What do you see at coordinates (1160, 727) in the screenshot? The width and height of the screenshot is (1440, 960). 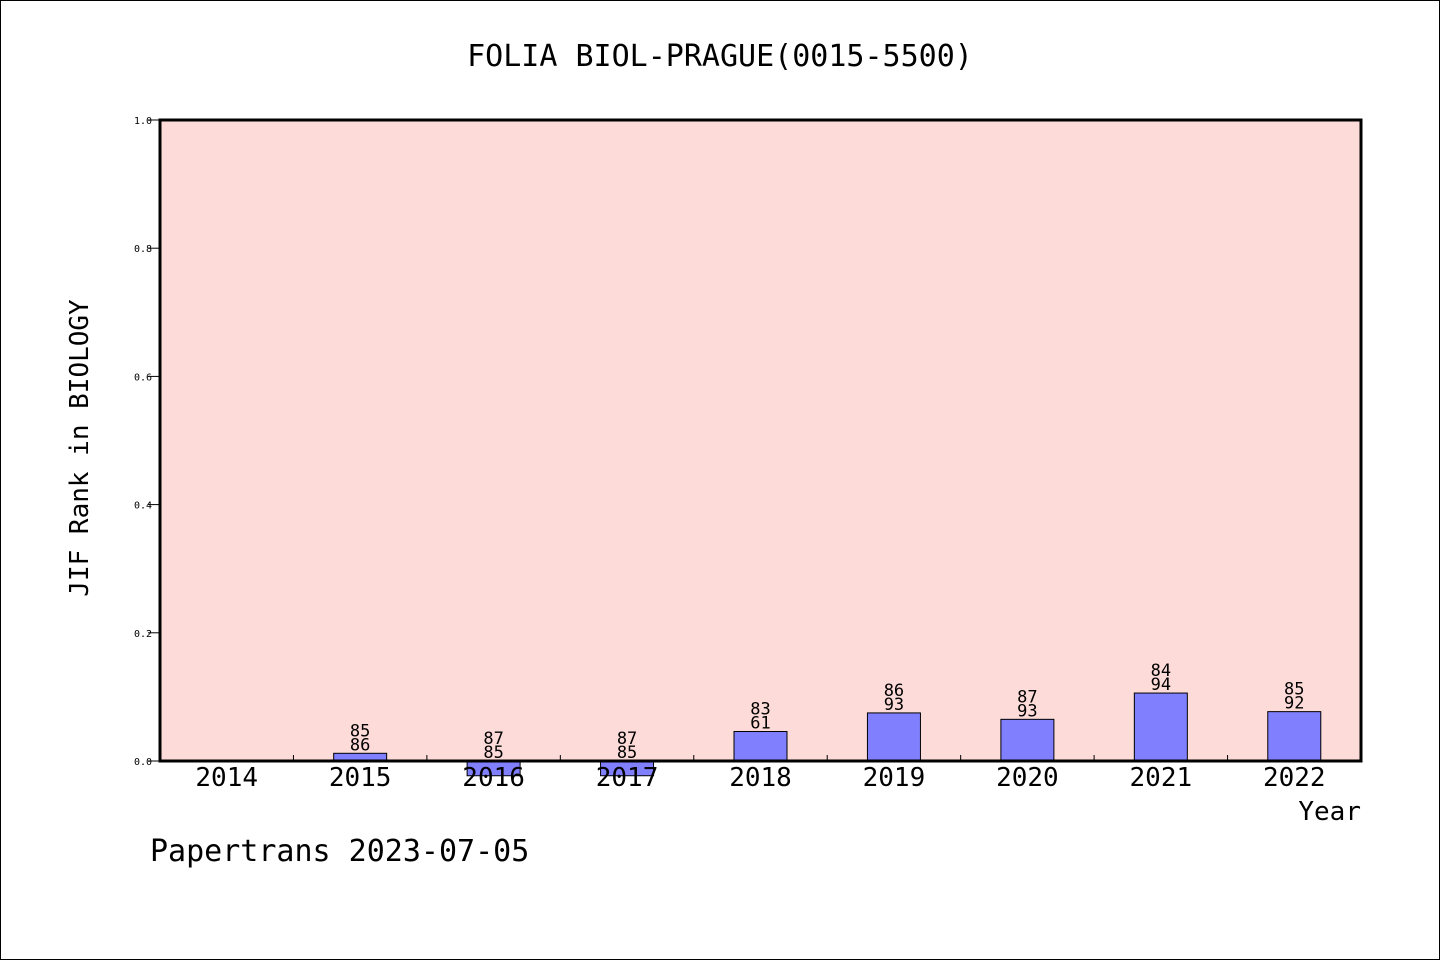 I see `bar-2021` at bounding box center [1160, 727].